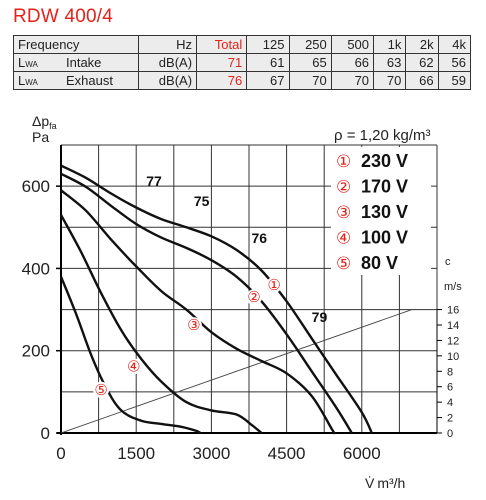  I want to click on velocity-tick-label: 2, so click(450, 419).